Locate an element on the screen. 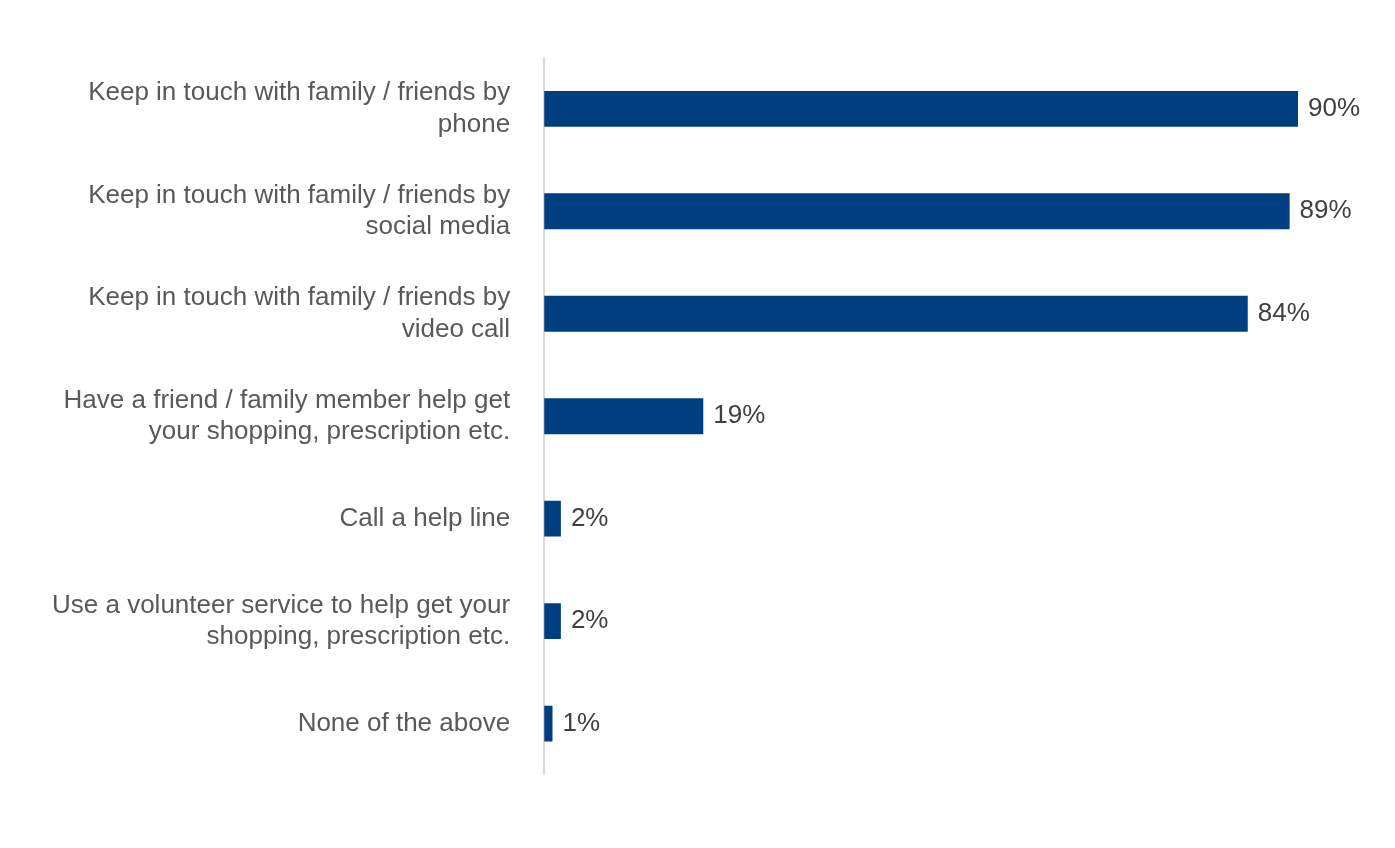 The height and width of the screenshot is (848, 1395). data-label: 19% is located at coordinates (739, 414).